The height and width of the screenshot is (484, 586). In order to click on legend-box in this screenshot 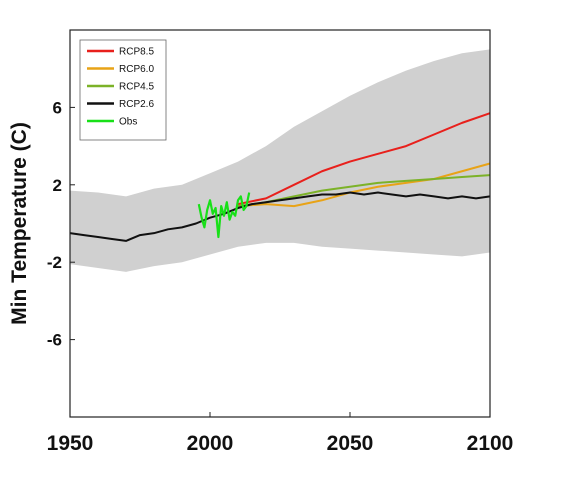, I will do `click(123, 90)`.